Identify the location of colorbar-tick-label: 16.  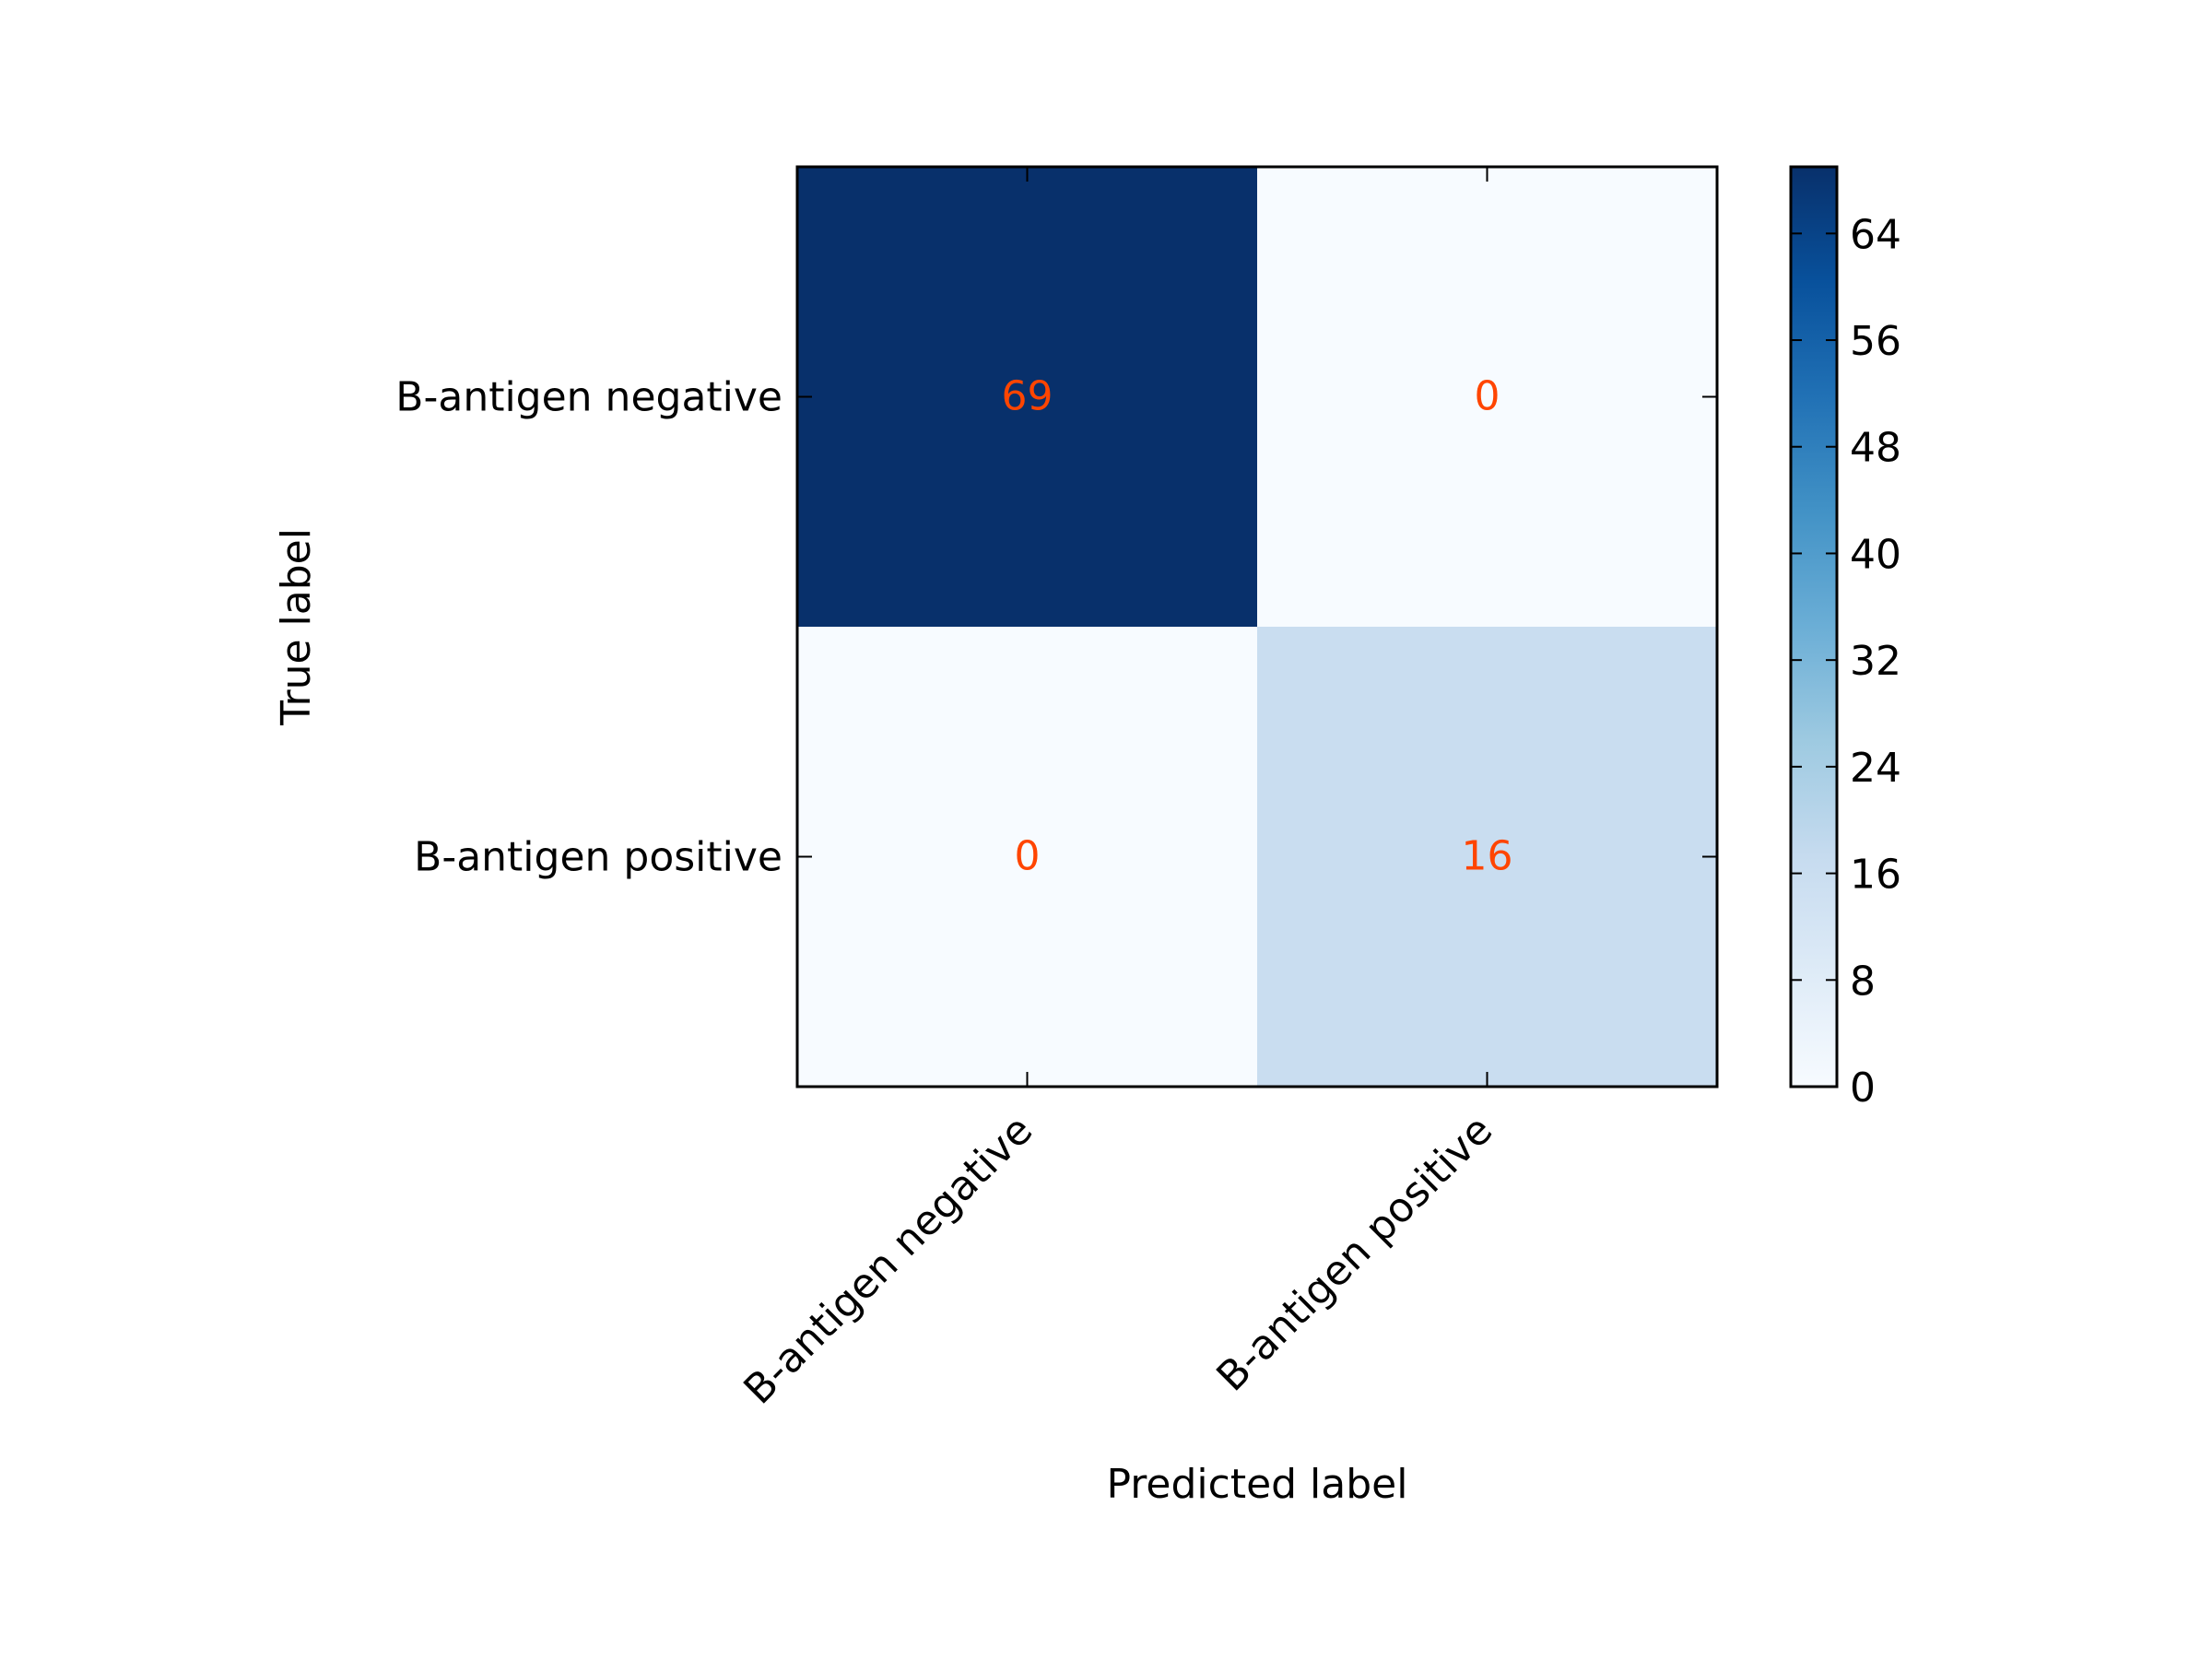
(1875, 875).